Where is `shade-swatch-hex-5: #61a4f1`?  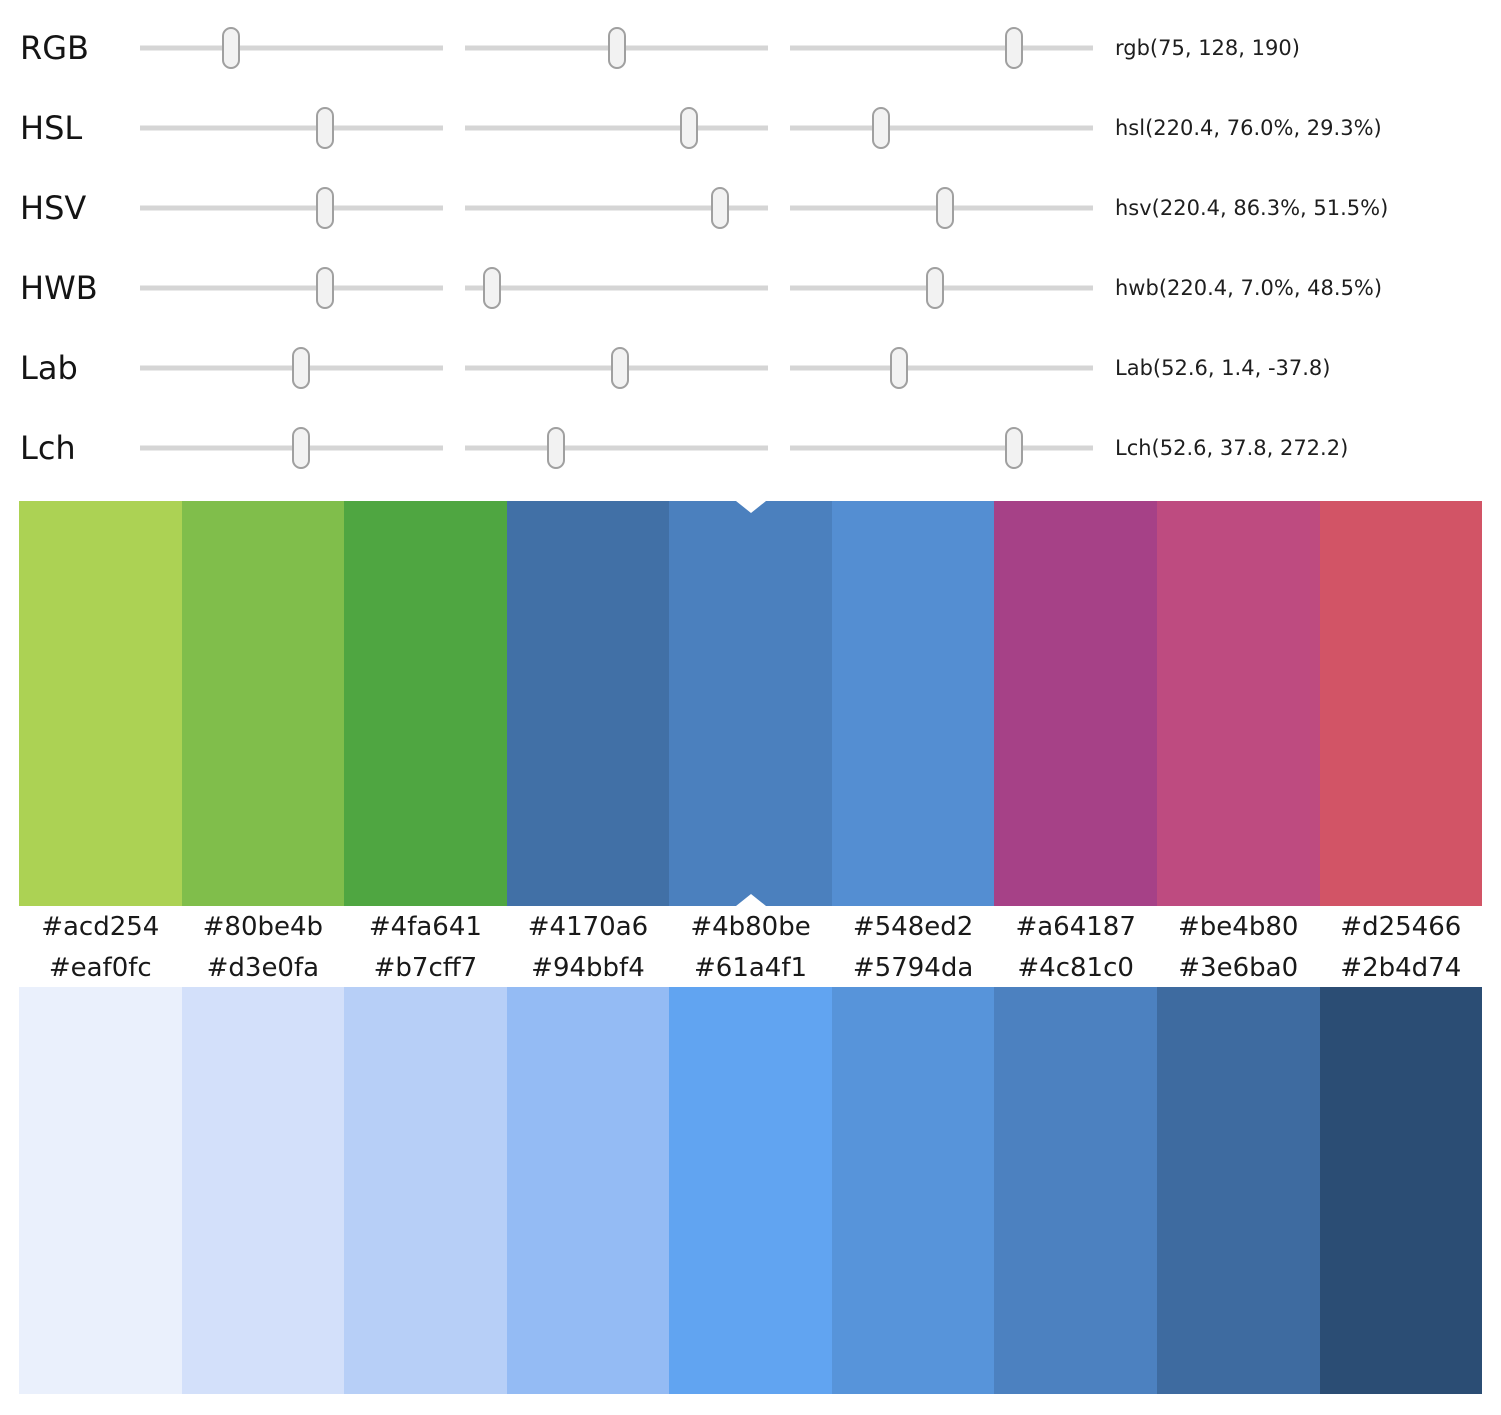 shade-swatch-hex-5: #61a4f1 is located at coordinates (751, 967).